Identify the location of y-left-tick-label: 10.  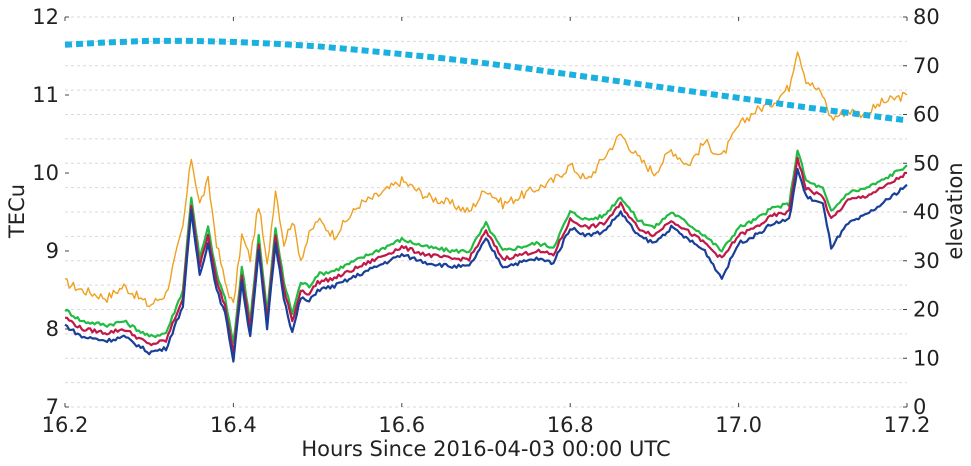
(45, 173).